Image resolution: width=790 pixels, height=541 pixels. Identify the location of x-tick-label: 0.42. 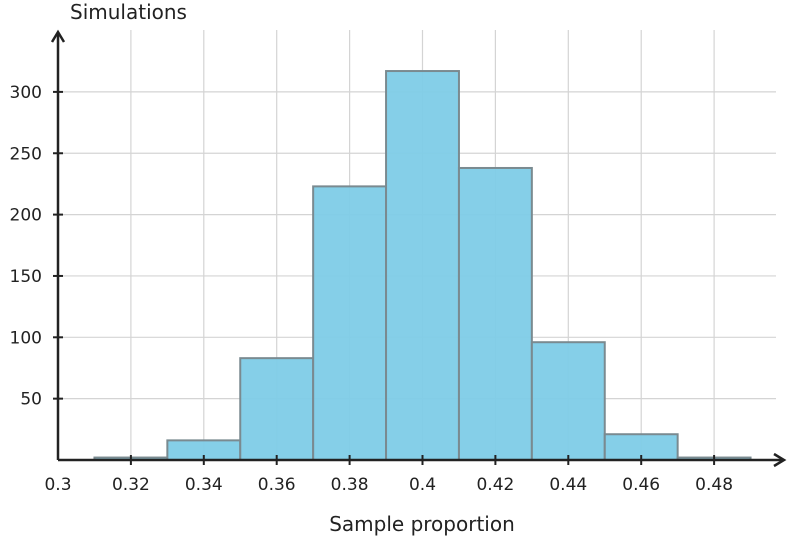
(495, 485).